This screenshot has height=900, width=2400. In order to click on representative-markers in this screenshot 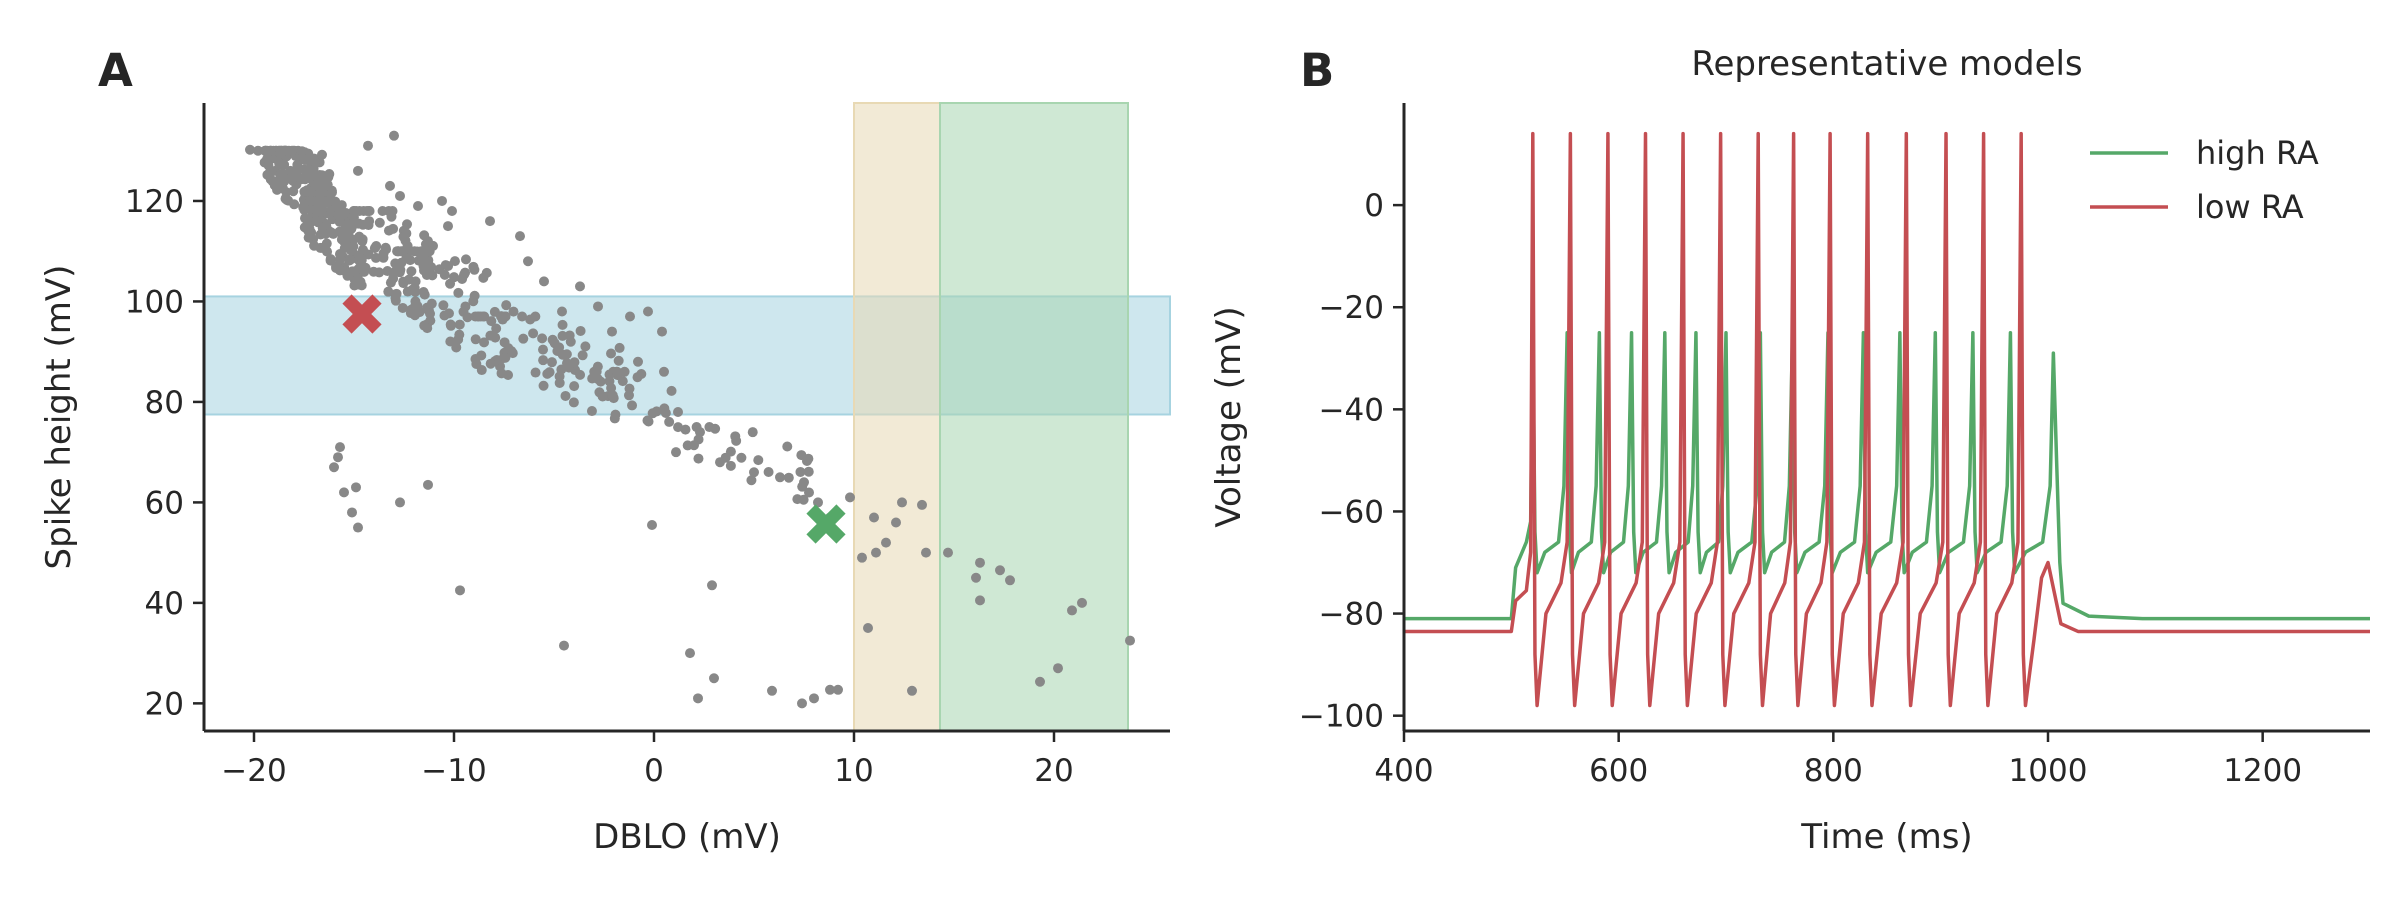, I will do `click(594, 419)`.